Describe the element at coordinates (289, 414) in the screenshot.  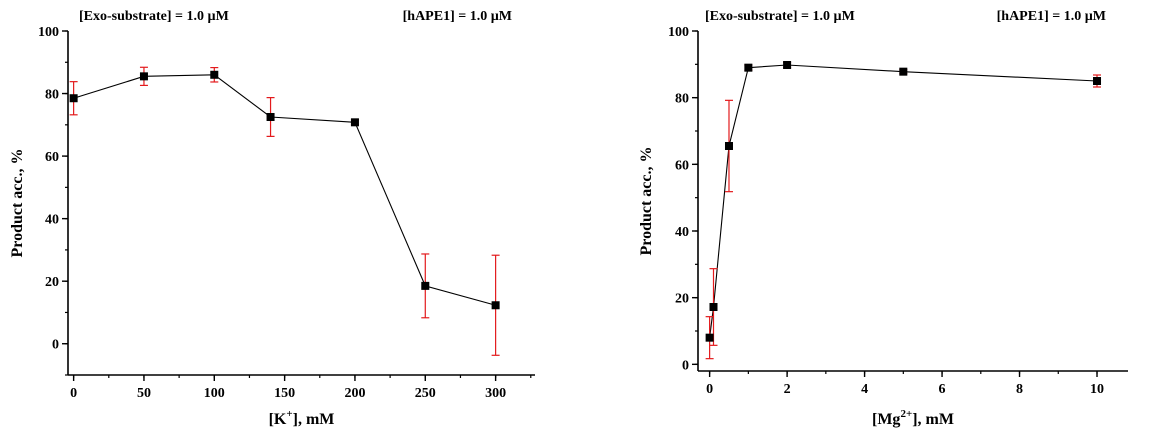
I see `x-axis-label-superscript: +` at that location.